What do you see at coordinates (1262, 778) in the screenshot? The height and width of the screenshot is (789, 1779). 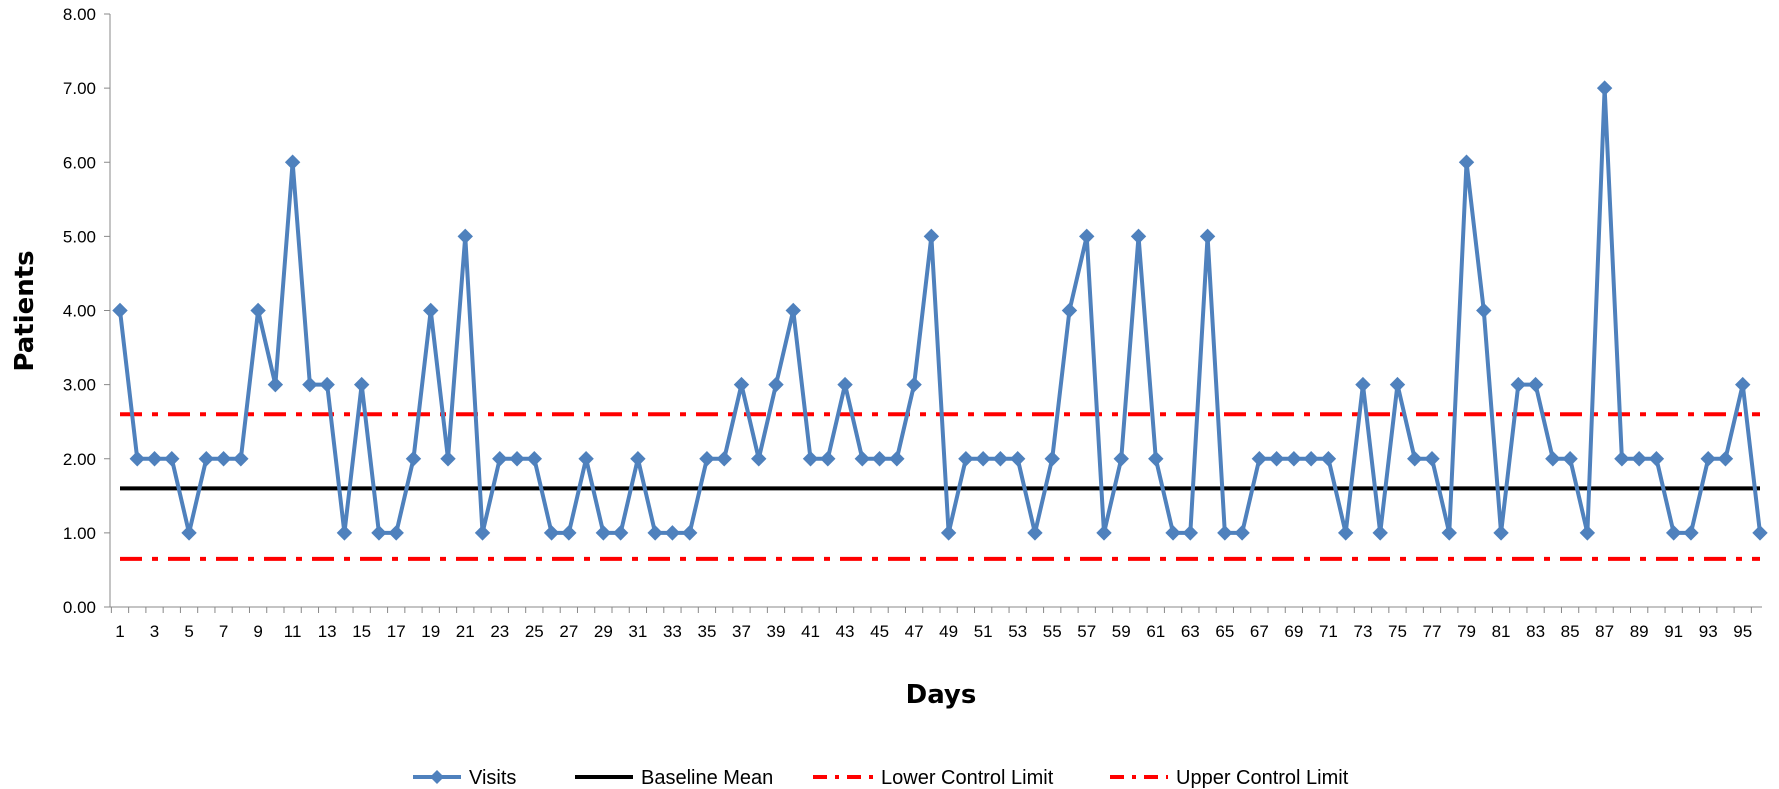 I see `legend-label-upper-control-limit: Upper Control Limit` at bounding box center [1262, 778].